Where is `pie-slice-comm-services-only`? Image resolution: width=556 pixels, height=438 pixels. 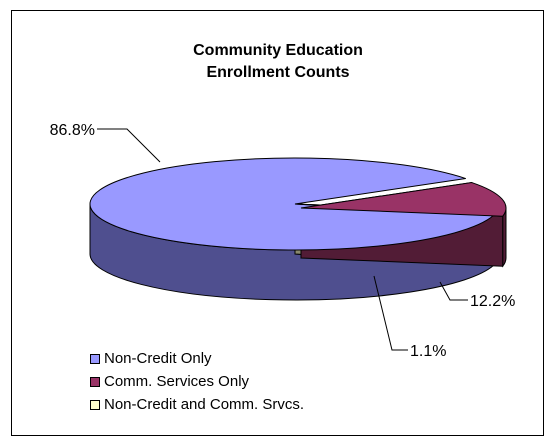 pie-slice-comm-services-only is located at coordinates (403, 199).